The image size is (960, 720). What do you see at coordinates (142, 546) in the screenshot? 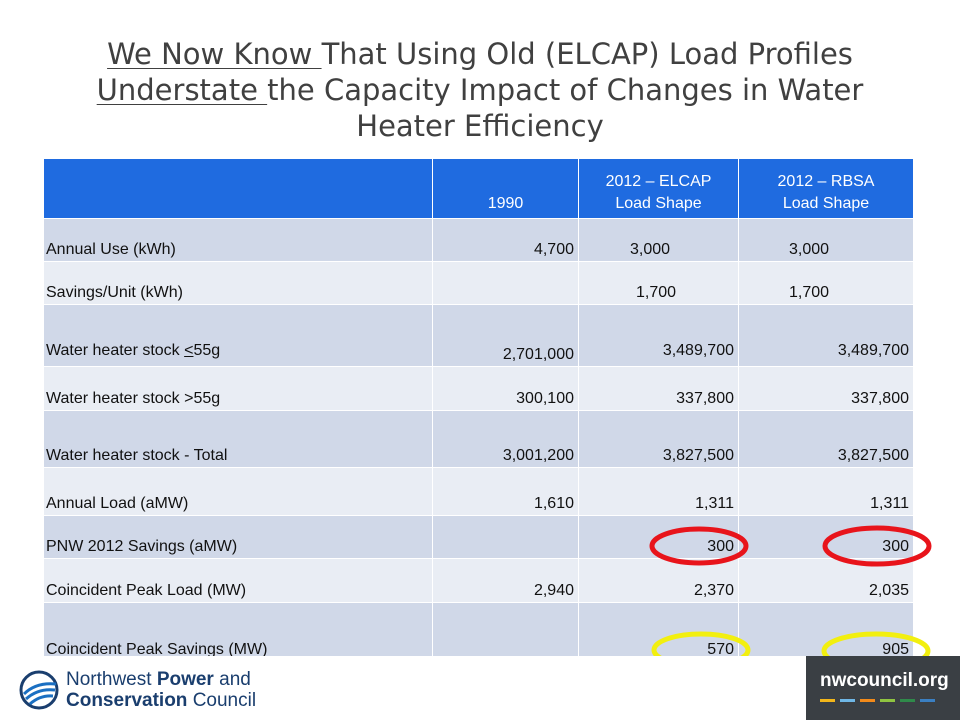
I see `row-label: PNW 2012 Savings (aMW)` at bounding box center [142, 546].